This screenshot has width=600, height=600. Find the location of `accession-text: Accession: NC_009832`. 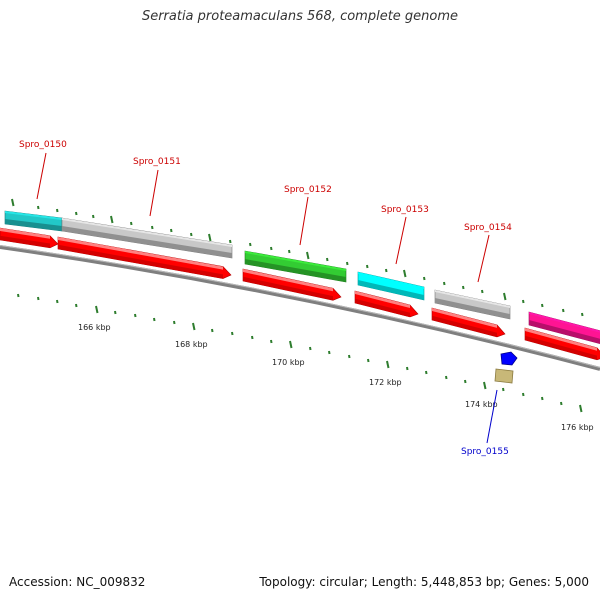

accession-text: Accession: NC_009832 is located at coordinates (77, 582).